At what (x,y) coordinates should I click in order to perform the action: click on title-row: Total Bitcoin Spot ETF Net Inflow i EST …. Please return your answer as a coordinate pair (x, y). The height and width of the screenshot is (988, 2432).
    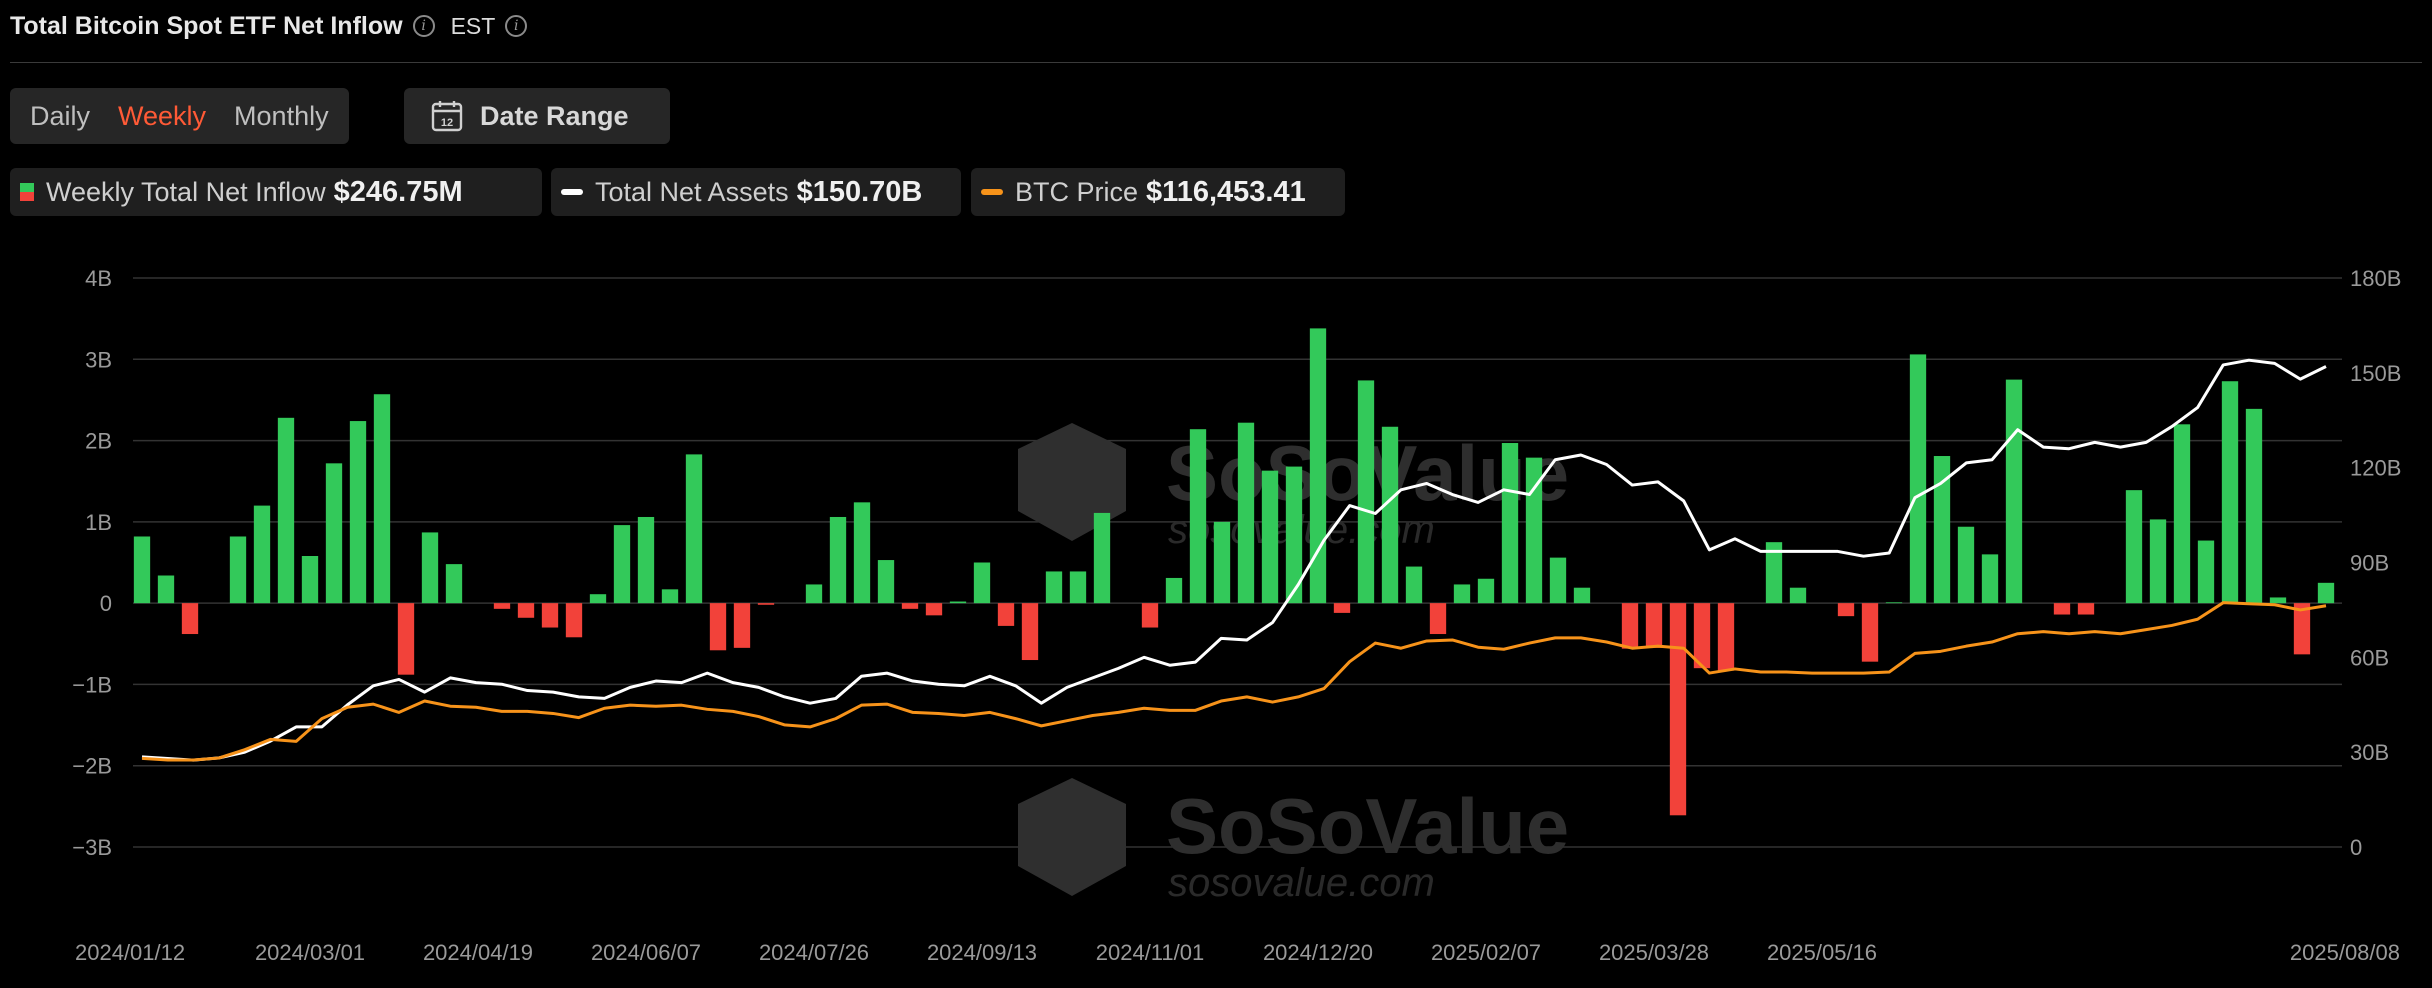
    Looking at the image, I should click on (269, 26).